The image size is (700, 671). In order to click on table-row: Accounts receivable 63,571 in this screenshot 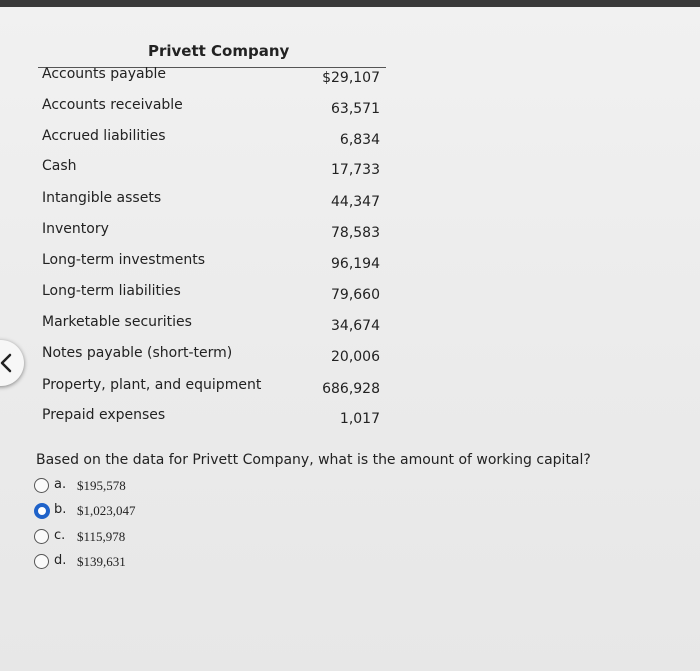, I will do `click(200, 109)`.